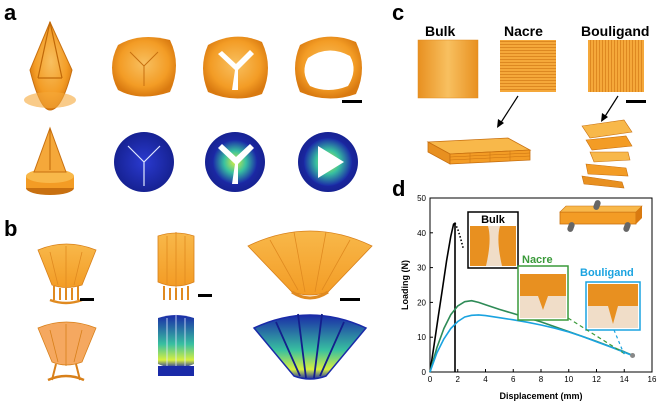  What do you see at coordinates (421, 198) in the screenshot?
I see `y-tick-label-5: 50` at bounding box center [421, 198].